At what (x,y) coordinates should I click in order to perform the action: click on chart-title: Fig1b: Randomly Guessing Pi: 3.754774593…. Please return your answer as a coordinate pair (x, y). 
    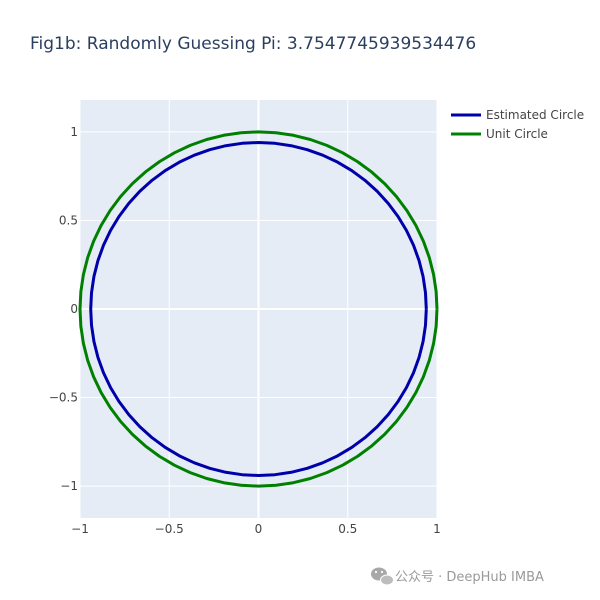
    Looking at the image, I should click on (253, 44).